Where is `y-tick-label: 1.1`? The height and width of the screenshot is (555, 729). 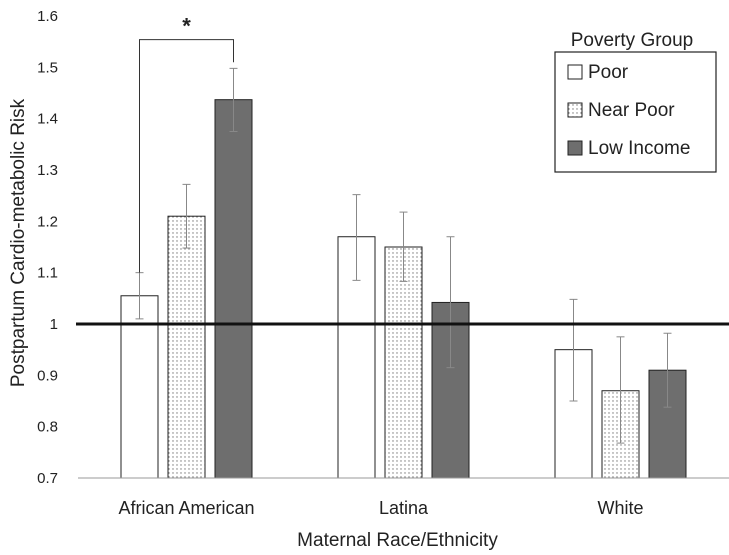
y-tick-label: 1.1 is located at coordinates (47, 273).